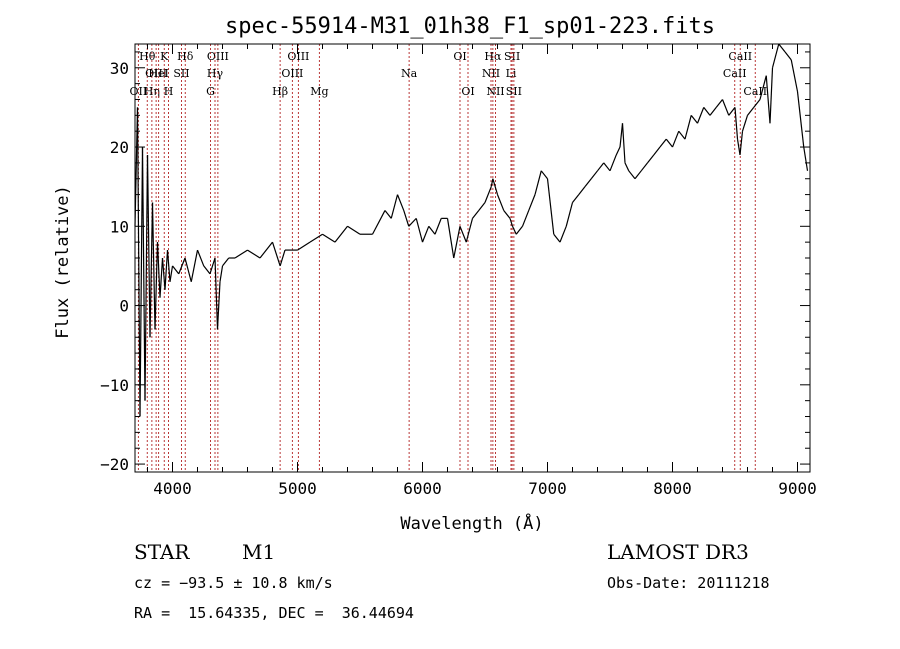  Describe the element at coordinates (491, 73) in the screenshot. I see `line-label-20: NII` at that location.